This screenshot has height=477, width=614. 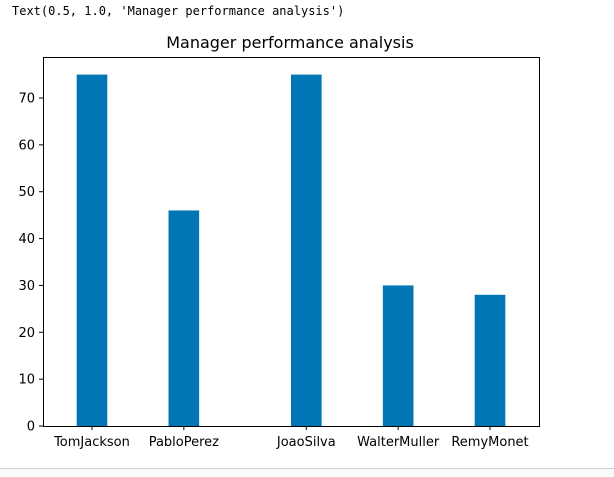 What do you see at coordinates (398, 355) in the screenshot?
I see `bar-waltermuller` at bounding box center [398, 355].